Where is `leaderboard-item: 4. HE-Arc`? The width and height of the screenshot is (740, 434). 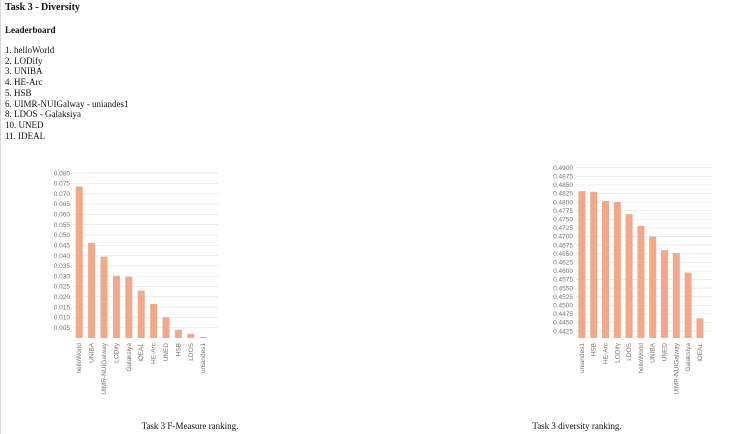 leaderboard-item: 4. HE-Arc is located at coordinates (24, 82).